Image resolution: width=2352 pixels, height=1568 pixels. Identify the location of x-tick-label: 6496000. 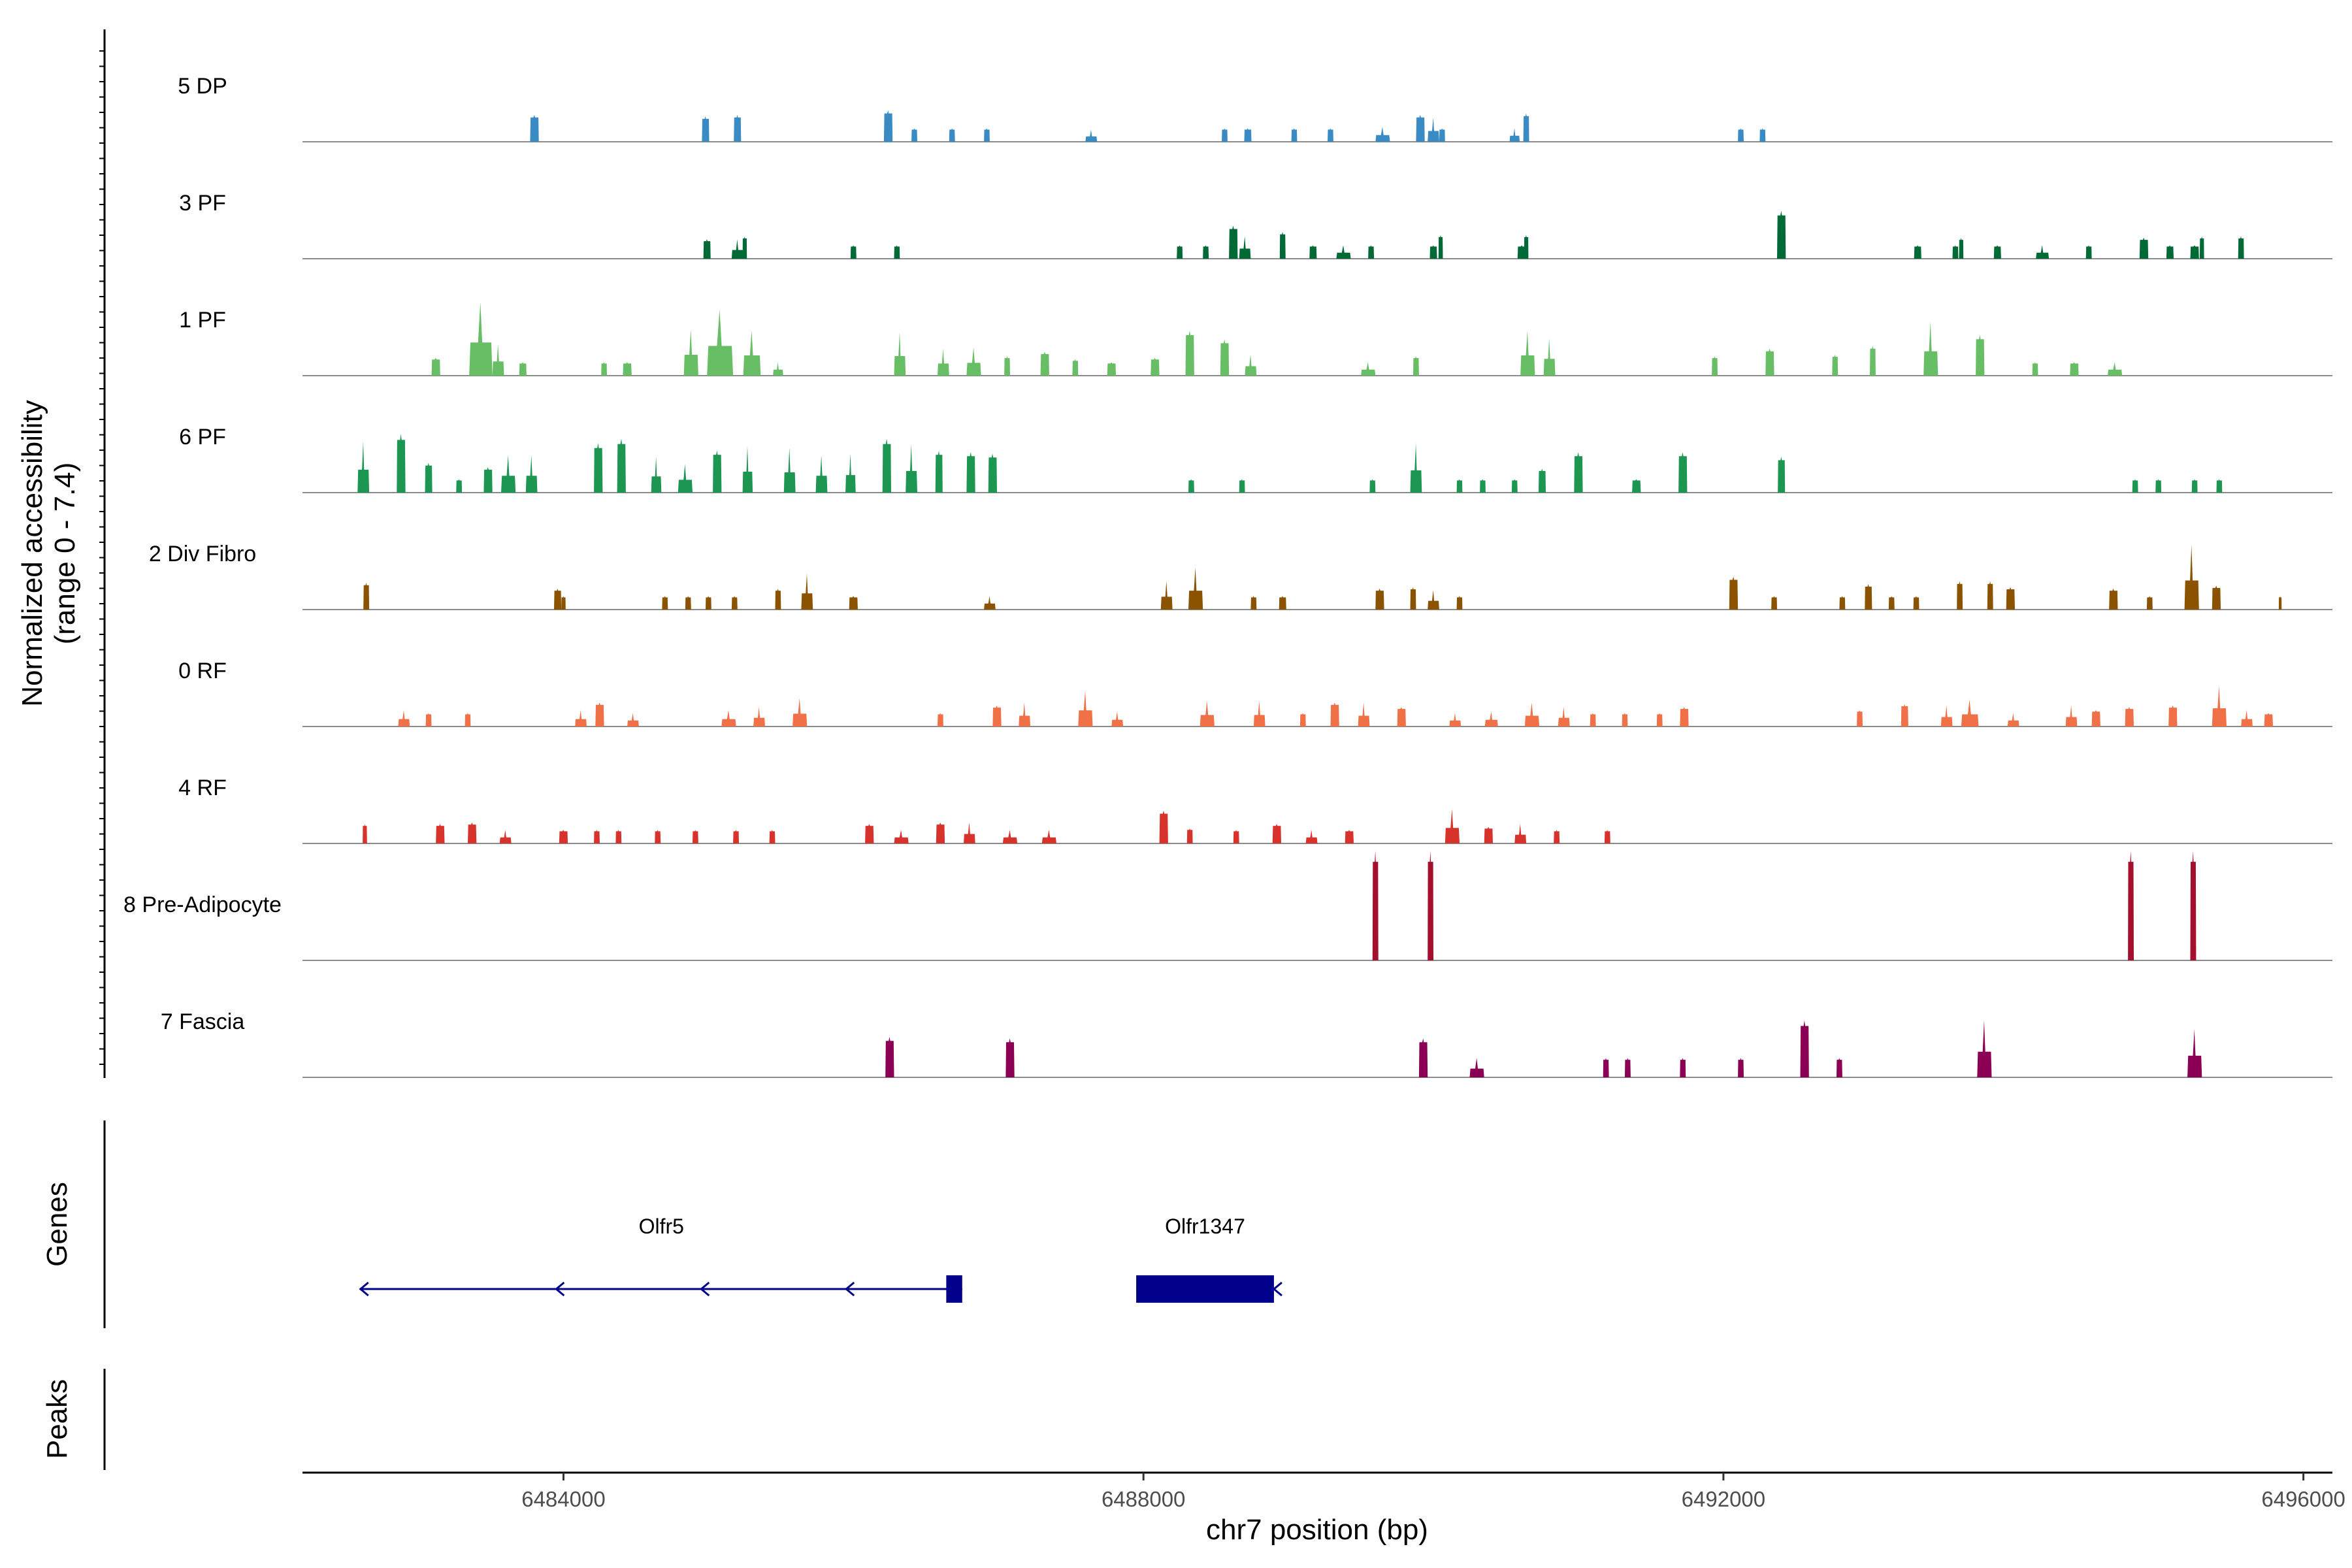
(2303, 1499).